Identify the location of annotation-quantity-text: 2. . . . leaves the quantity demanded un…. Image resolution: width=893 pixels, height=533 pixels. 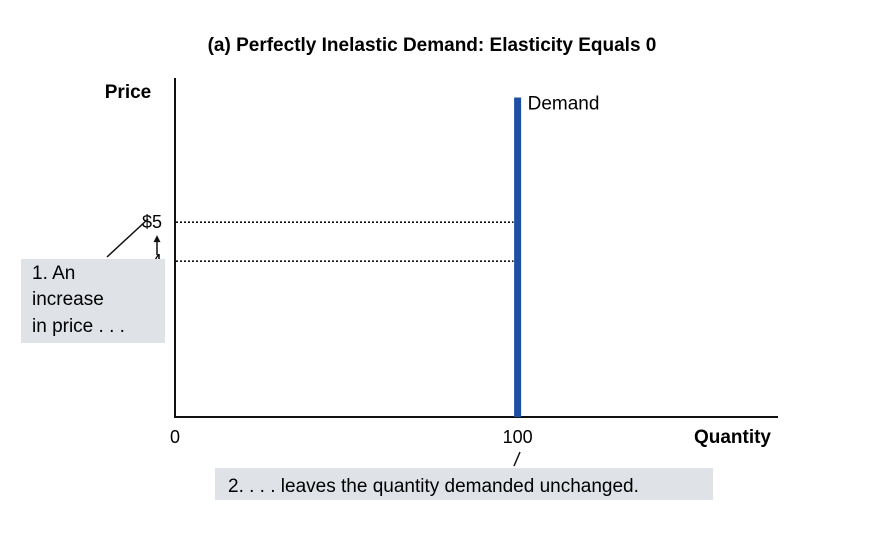
(433, 486).